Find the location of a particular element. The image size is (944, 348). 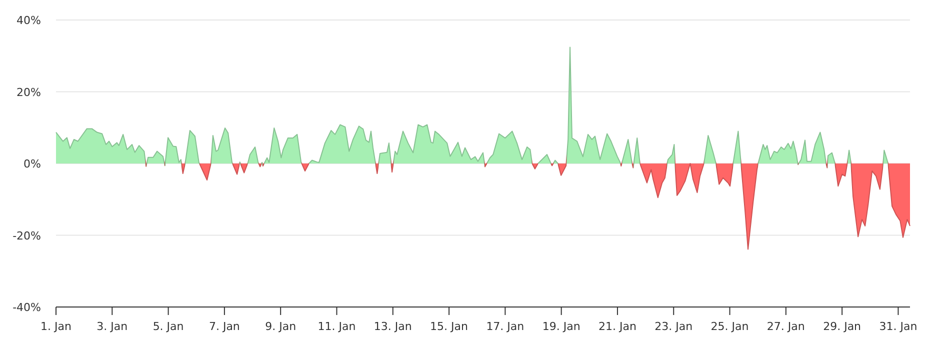

x-tick-label: 3. Jan is located at coordinates (112, 326).